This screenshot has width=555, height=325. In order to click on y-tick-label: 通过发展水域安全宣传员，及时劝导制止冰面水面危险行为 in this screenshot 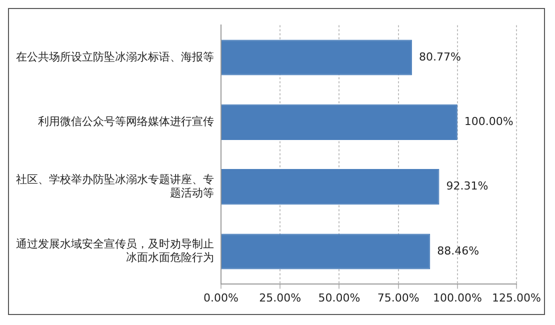, I will do `click(115, 251)`.